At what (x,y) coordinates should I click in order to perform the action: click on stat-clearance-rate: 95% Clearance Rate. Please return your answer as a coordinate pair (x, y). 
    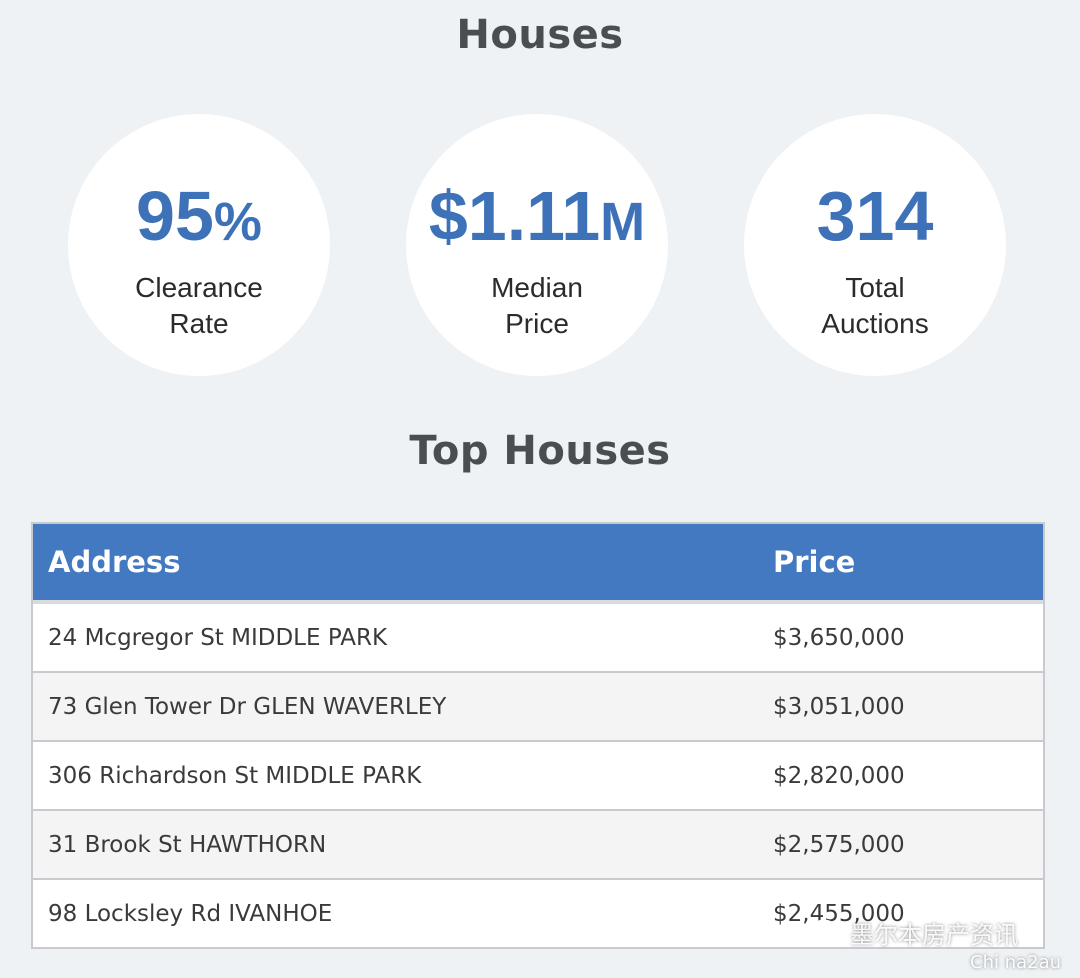
    Looking at the image, I should click on (199, 245).